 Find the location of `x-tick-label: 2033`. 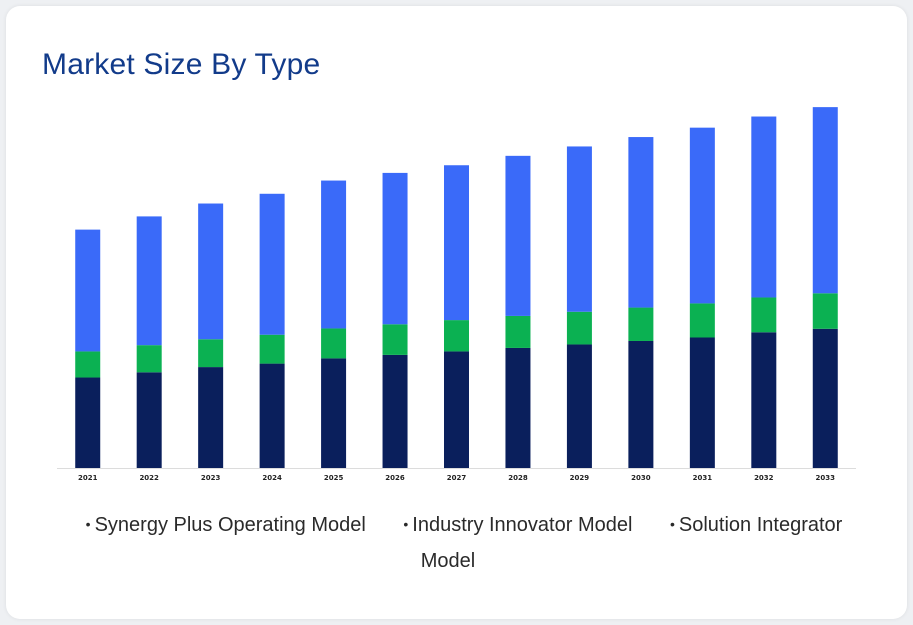

x-tick-label: 2033 is located at coordinates (826, 478).